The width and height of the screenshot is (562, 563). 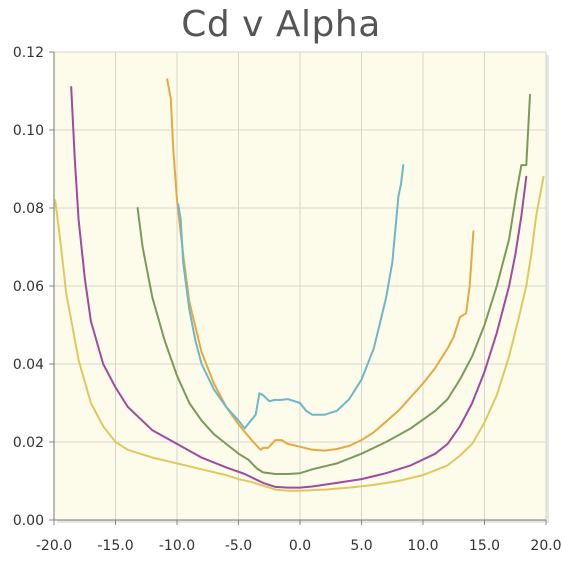 What do you see at coordinates (28, 365) in the screenshot?
I see `y-tick-label: 0.04` at bounding box center [28, 365].